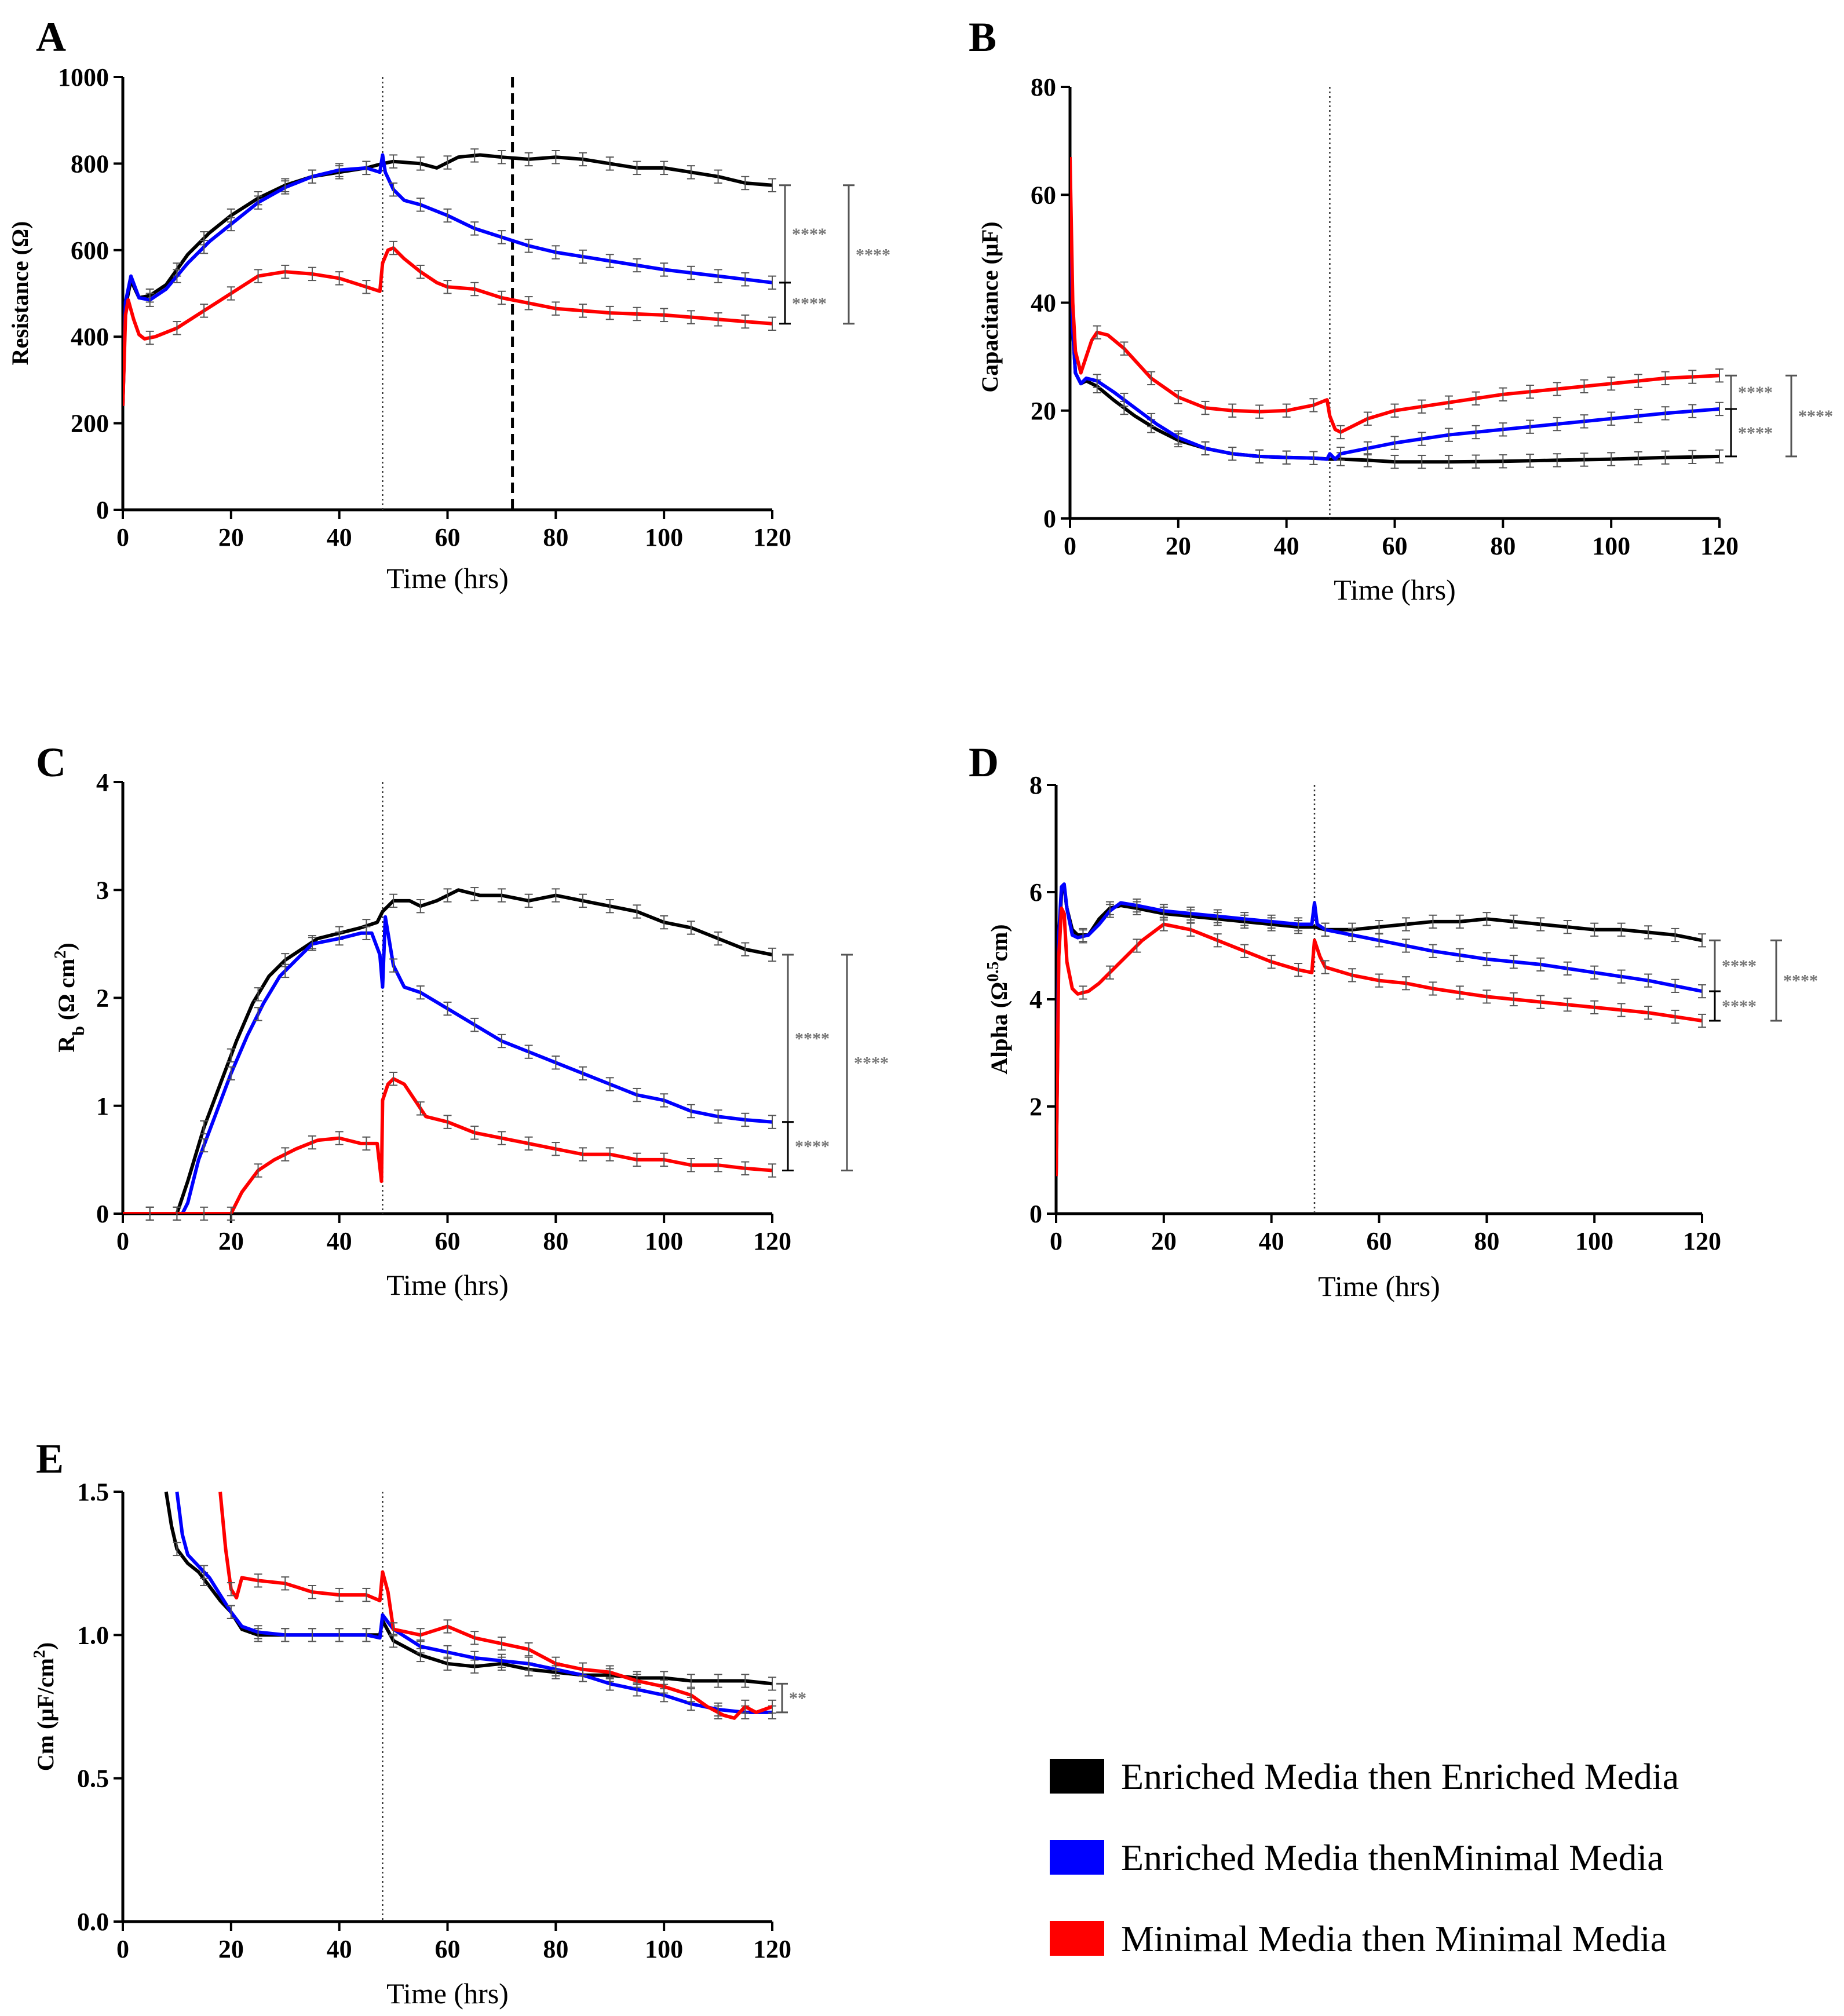 This screenshot has height=2016, width=1844. What do you see at coordinates (1043, 303) in the screenshot?
I see `y-tick-label: 40` at bounding box center [1043, 303].